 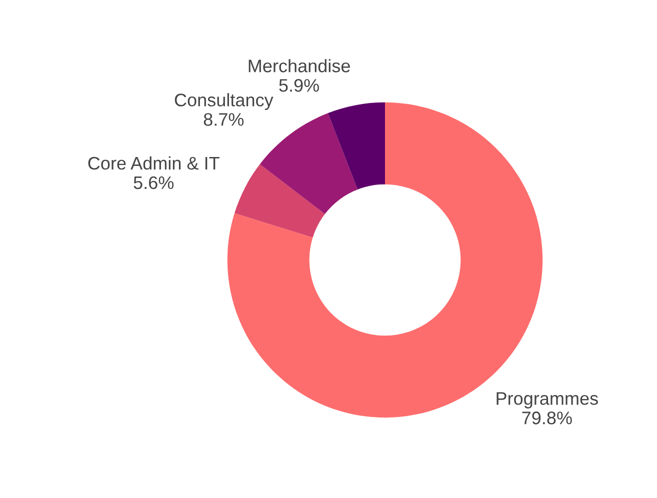 I want to click on slice-label: Core Admin & IT, so click(x=154, y=163).